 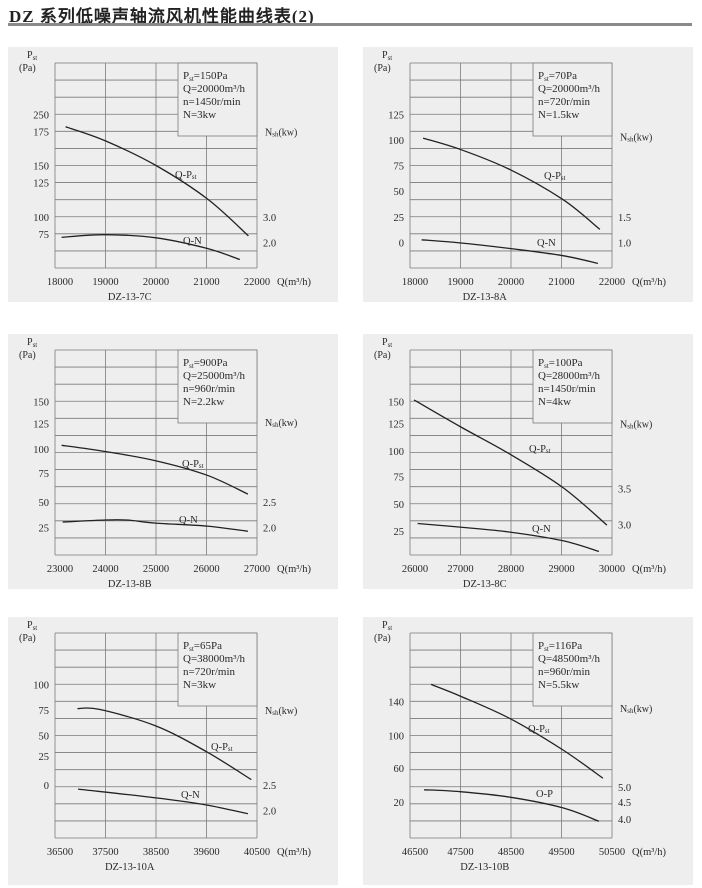 What do you see at coordinates (206, 569) in the screenshot?
I see `x-tick-label: 26000` at bounding box center [206, 569].